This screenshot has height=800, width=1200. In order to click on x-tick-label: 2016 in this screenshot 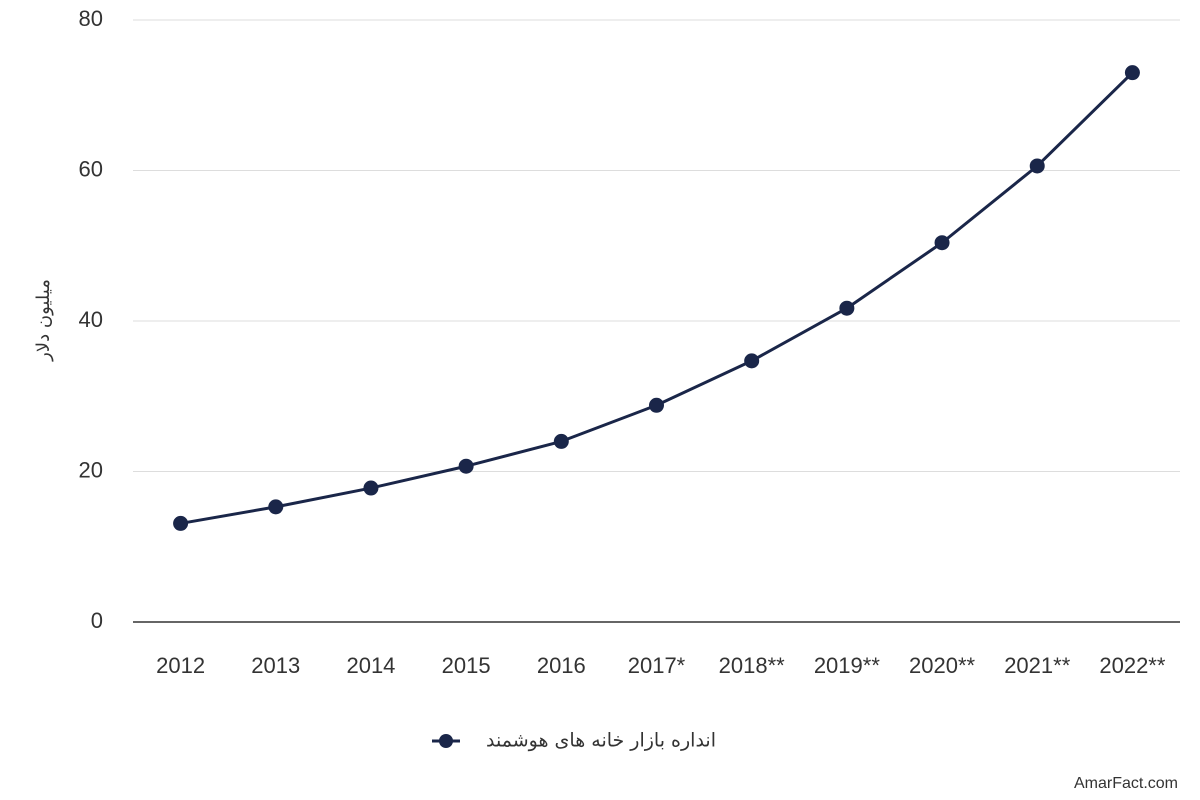, I will do `click(561, 665)`.